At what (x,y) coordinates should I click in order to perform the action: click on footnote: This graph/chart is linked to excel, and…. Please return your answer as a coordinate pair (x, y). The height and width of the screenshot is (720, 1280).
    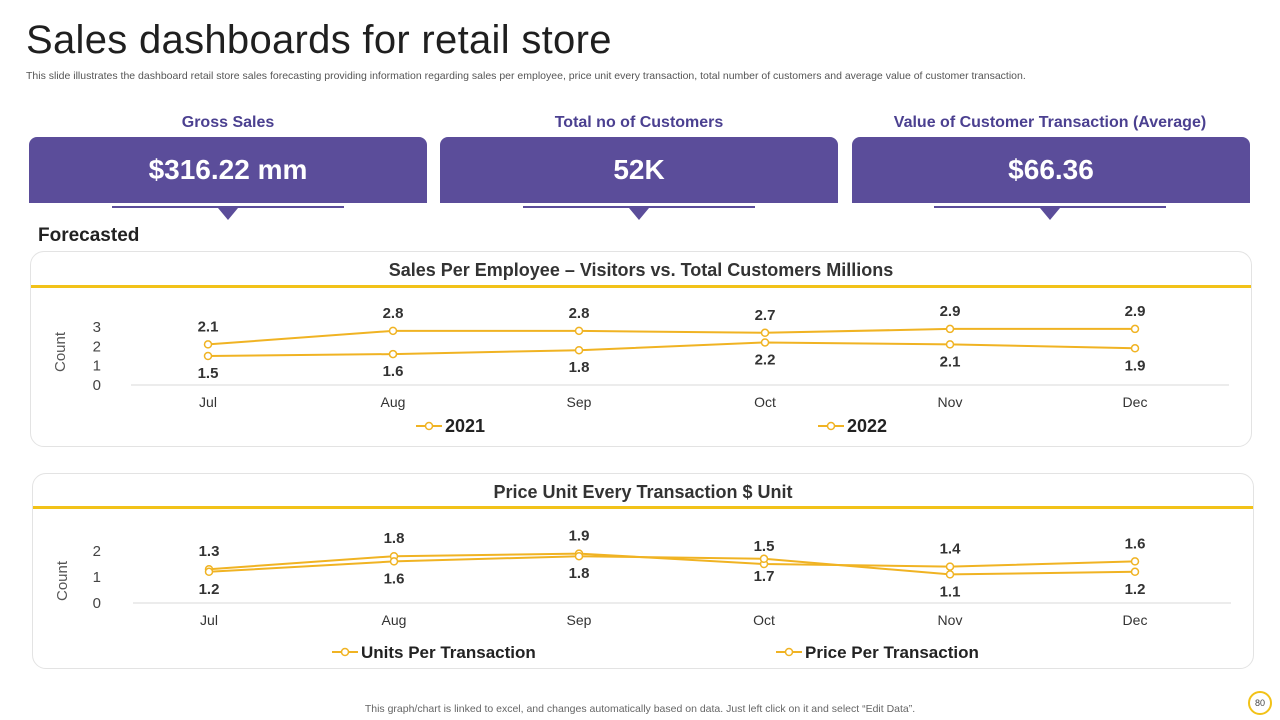
    Looking at the image, I should click on (640, 709).